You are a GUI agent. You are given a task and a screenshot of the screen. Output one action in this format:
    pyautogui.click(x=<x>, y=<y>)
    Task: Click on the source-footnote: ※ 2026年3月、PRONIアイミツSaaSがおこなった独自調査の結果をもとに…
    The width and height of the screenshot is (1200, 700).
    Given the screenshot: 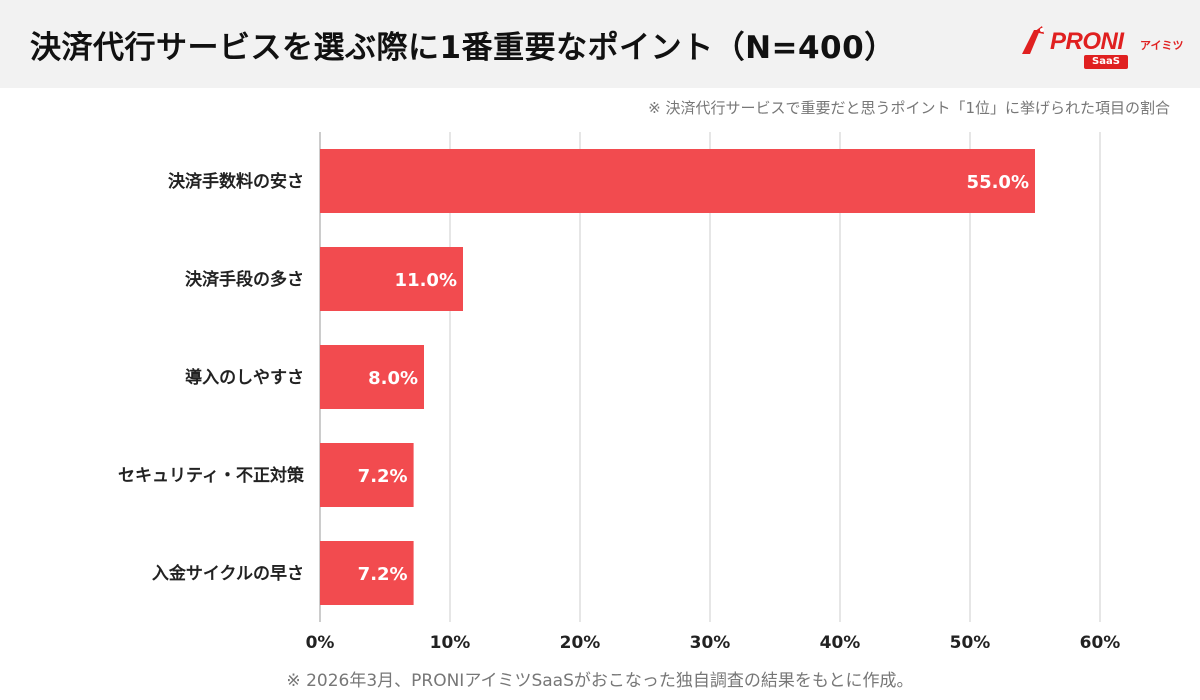 What is the action you would take?
    pyautogui.click(x=600, y=681)
    